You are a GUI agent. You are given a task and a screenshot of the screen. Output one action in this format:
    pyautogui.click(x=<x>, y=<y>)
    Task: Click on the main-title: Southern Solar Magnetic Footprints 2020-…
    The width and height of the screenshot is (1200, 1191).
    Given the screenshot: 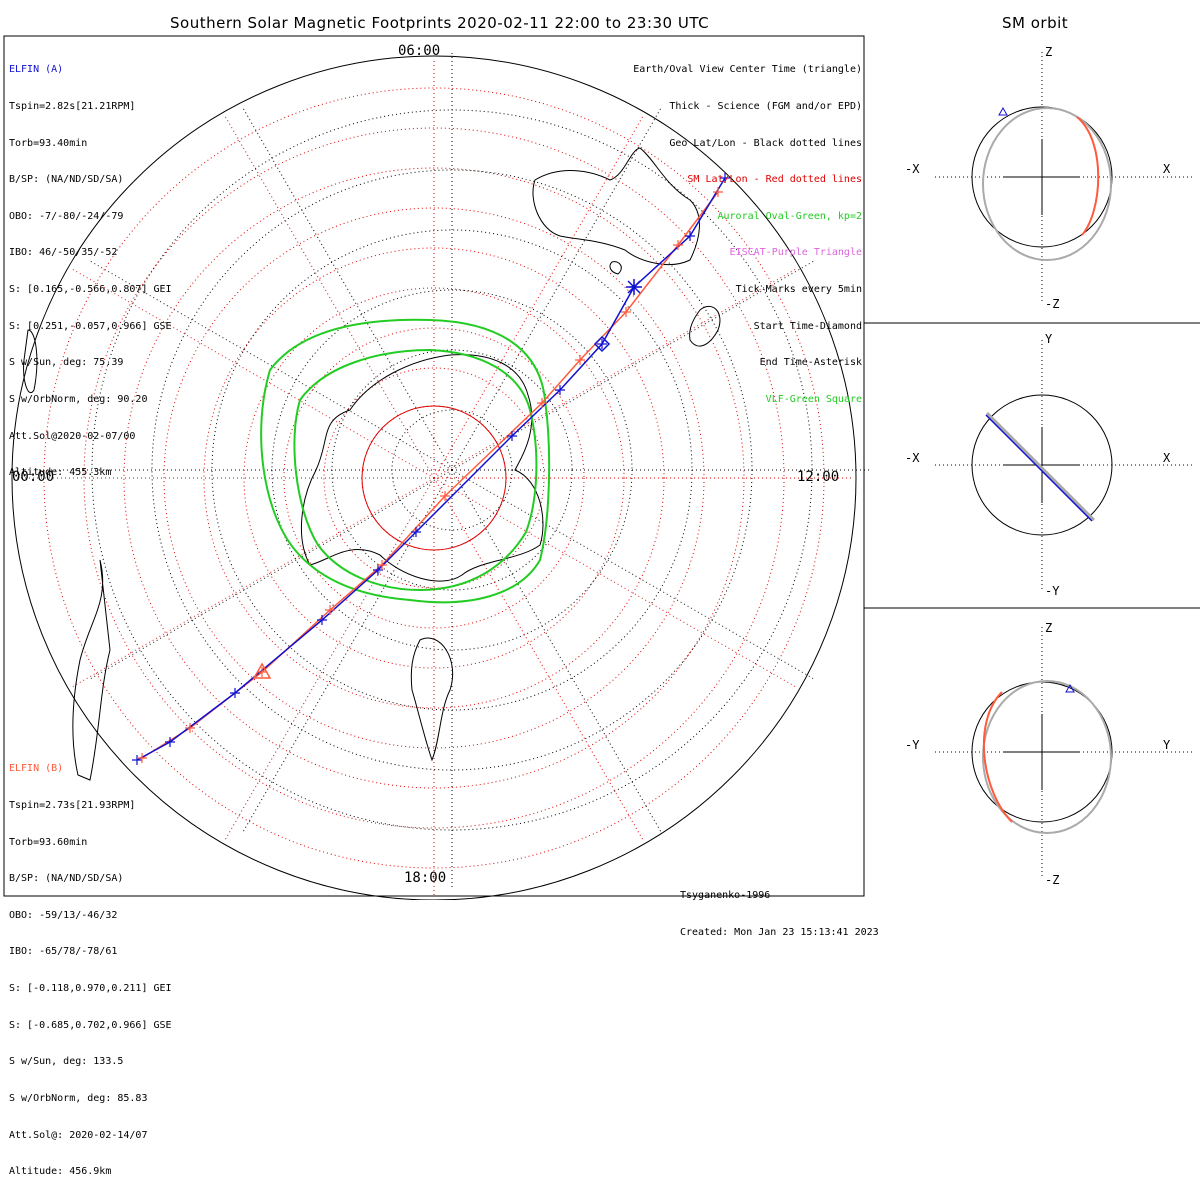 What is the action you would take?
    pyautogui.click(x=440, y=23)
    